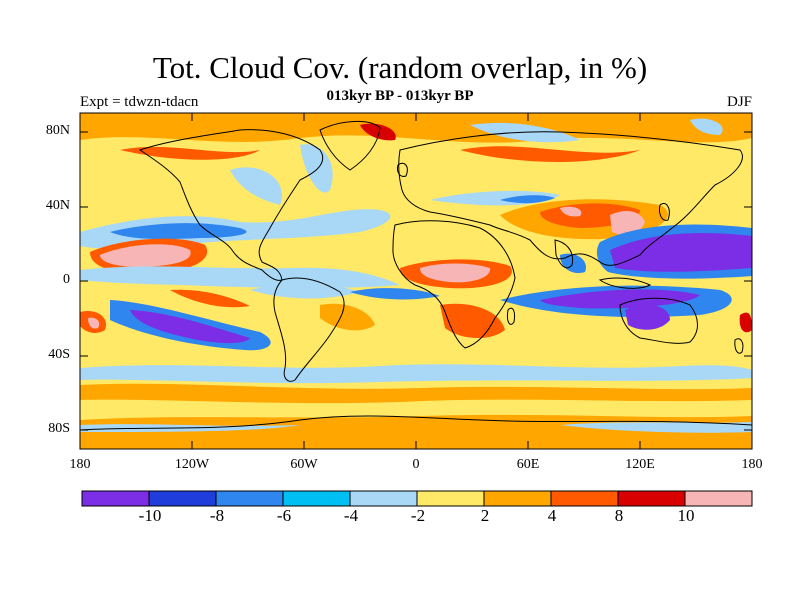  What do you see at coordinates (400, 96) in the screenshot?
I see `map-subtitle: 013kyr BP - 013kyr BP` at bounding box center [400, 96].